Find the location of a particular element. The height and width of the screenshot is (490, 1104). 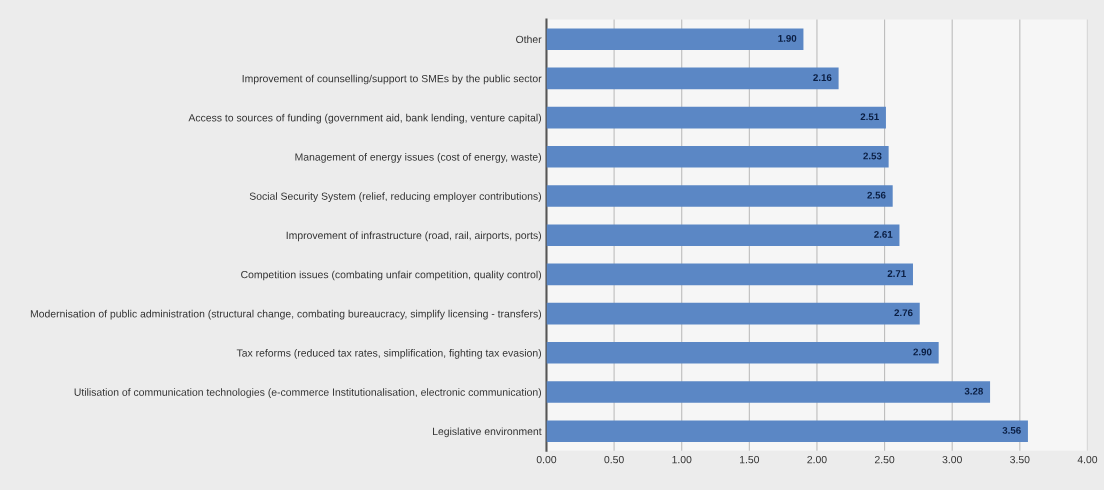

x-tick-label: 4.00 is located at coordinates (1087, 459).